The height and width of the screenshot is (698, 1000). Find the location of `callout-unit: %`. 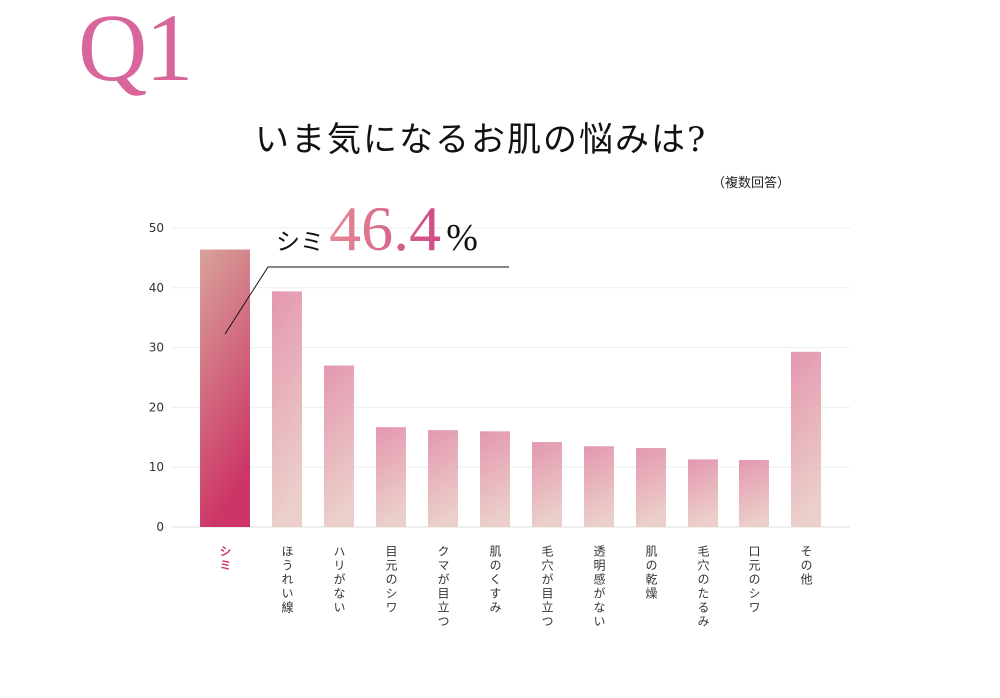

callout-unit: % is located at coordinates (462, 238).